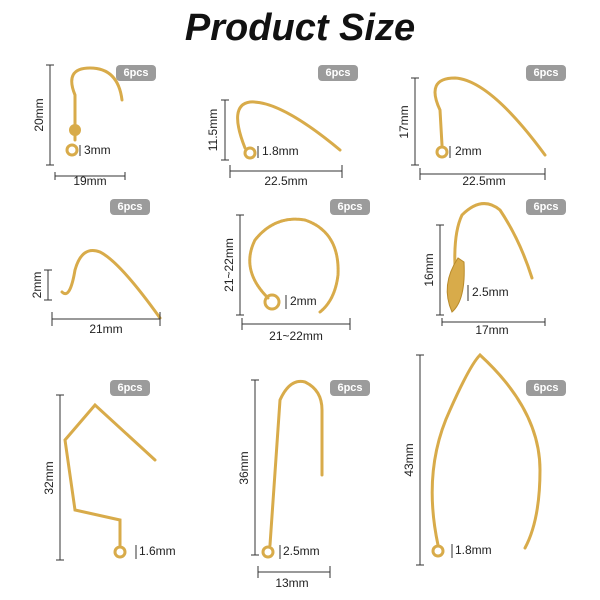  Describe the element at coordinates (89, 181) in the screenshot. I see `width: 19mm` at that location.